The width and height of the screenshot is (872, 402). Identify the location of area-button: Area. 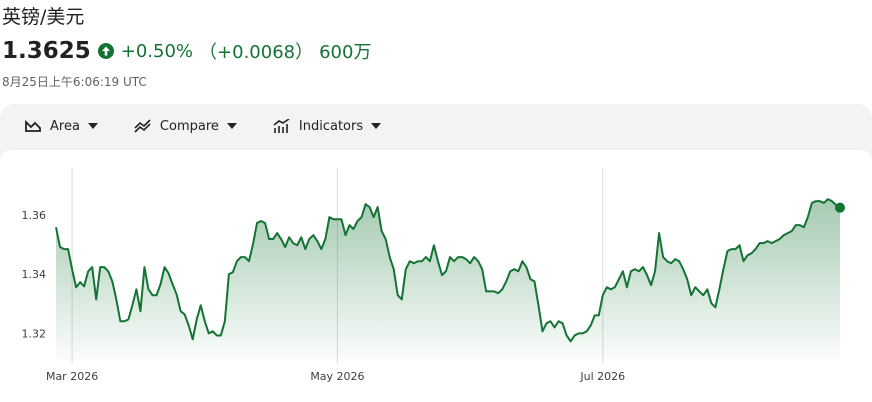
(61, 126).